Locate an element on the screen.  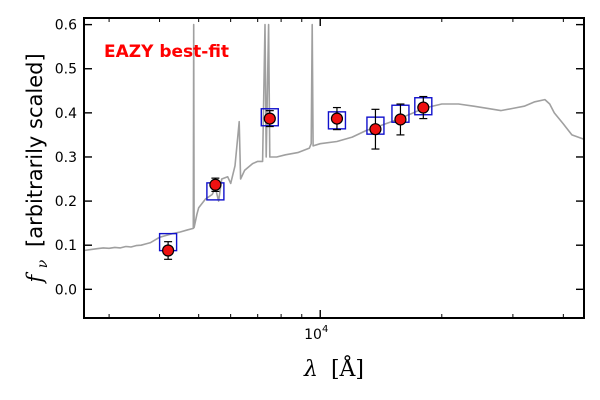
x-axis-label-unit: [Å] is located at coordinates (347, 368).